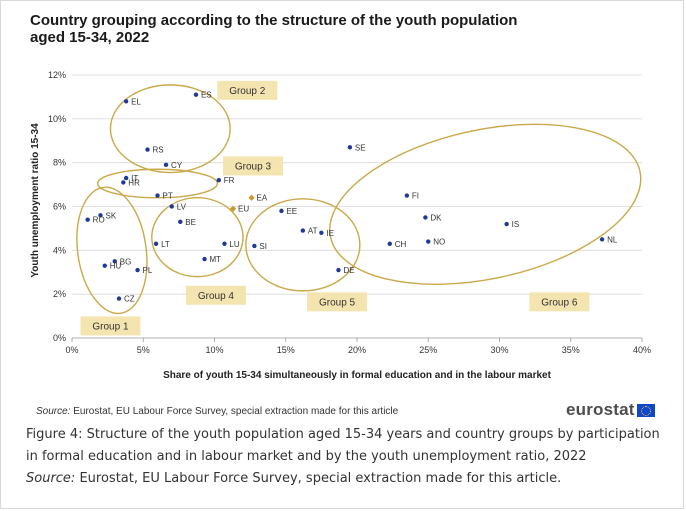 Image resolution: width=686 pixels, height=511 pixels. I want to click on point-label: HU, so click(116, 266).